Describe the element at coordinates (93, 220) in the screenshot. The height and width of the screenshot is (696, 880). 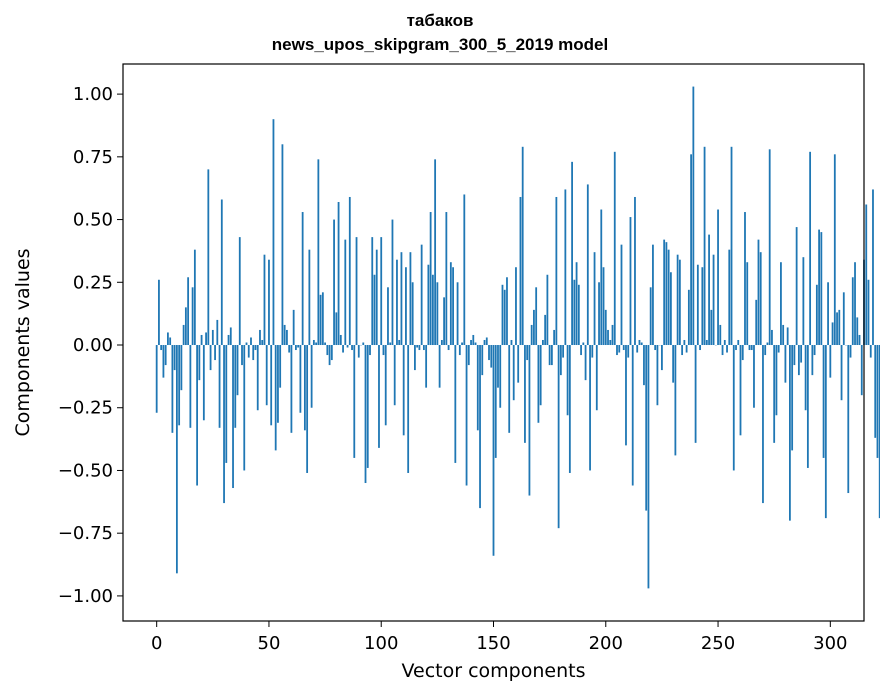
I see `y-tick-label: 0.50` at that location.